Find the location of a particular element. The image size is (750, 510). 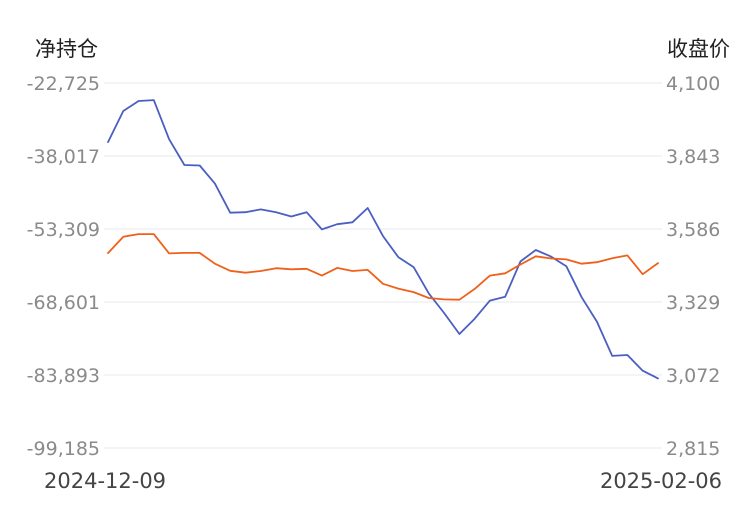

left-tick-label: -83,893 is located at coordinates (63, 376).